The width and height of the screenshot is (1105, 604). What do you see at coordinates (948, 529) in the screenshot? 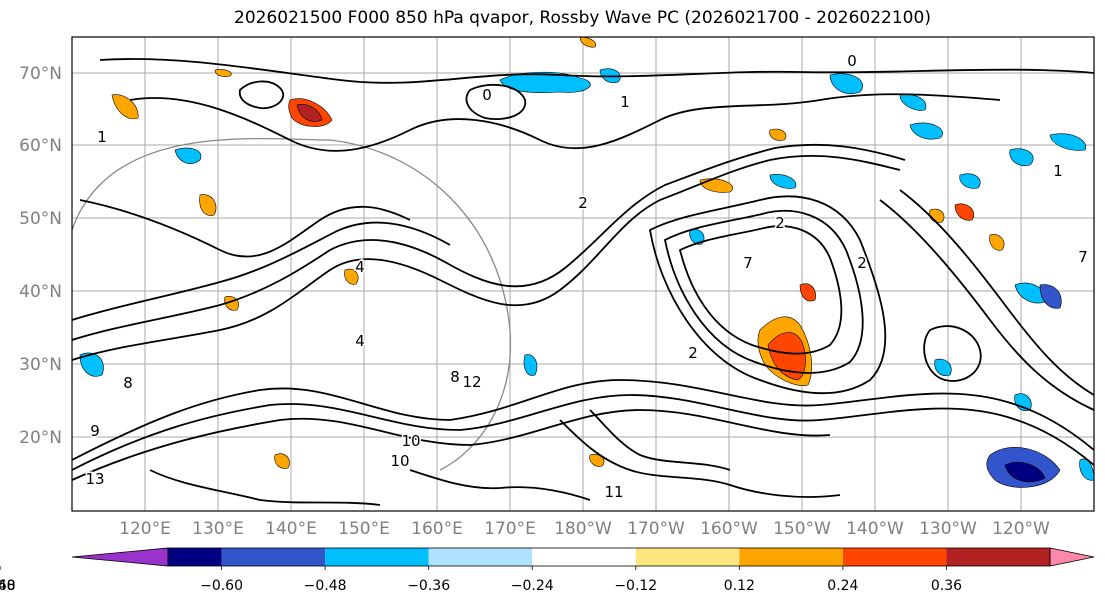
I see `longitude-label: 130°W` at bounding box center [948, 529].